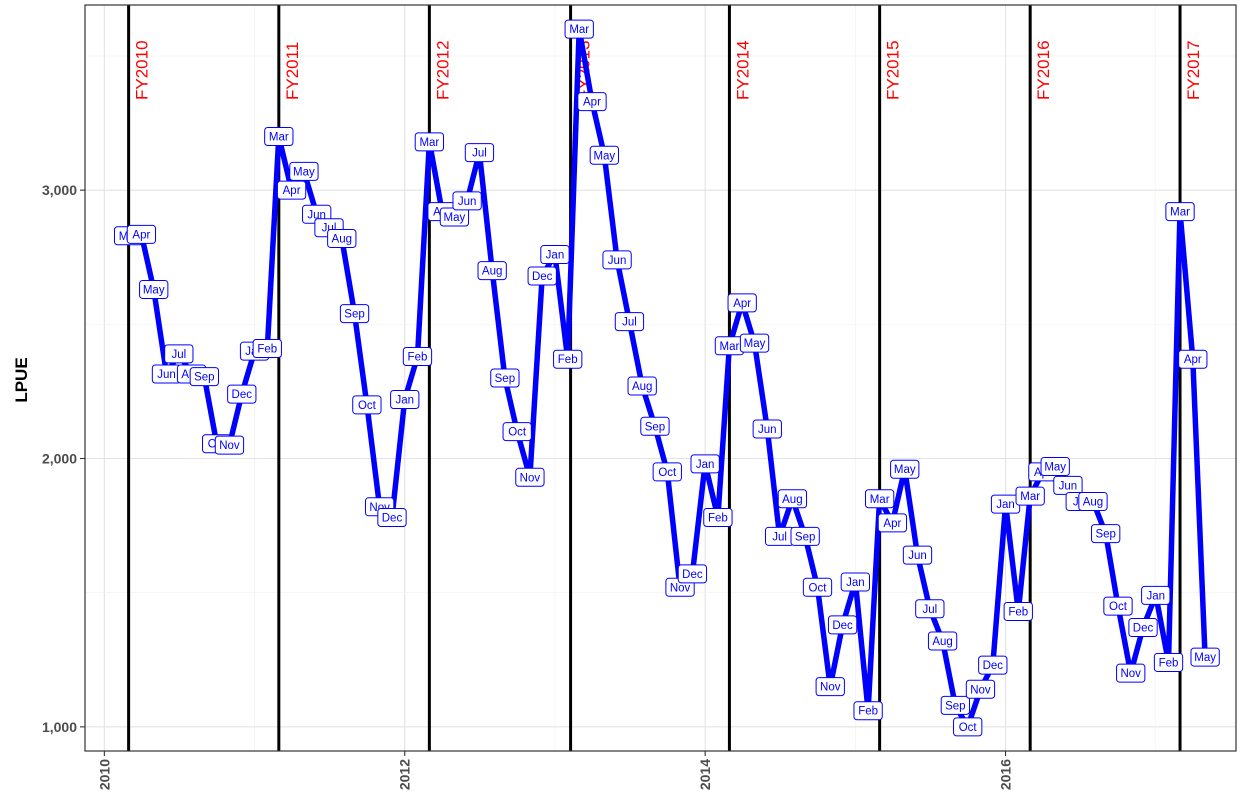 Image resolution: width=1241 pixels, height=808 pixels. Describe the element at coordinates (893, 70) in the screenshot. I see `fiscal-year-label: FY2015` at that location.